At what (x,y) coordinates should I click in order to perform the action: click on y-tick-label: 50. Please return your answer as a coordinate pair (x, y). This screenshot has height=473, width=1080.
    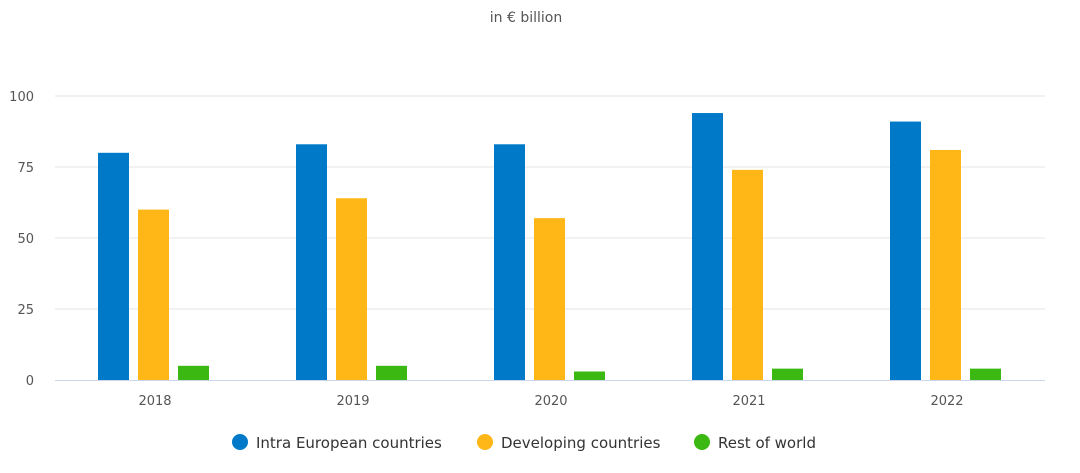
    Looking at the image, I should click on (25, 239).